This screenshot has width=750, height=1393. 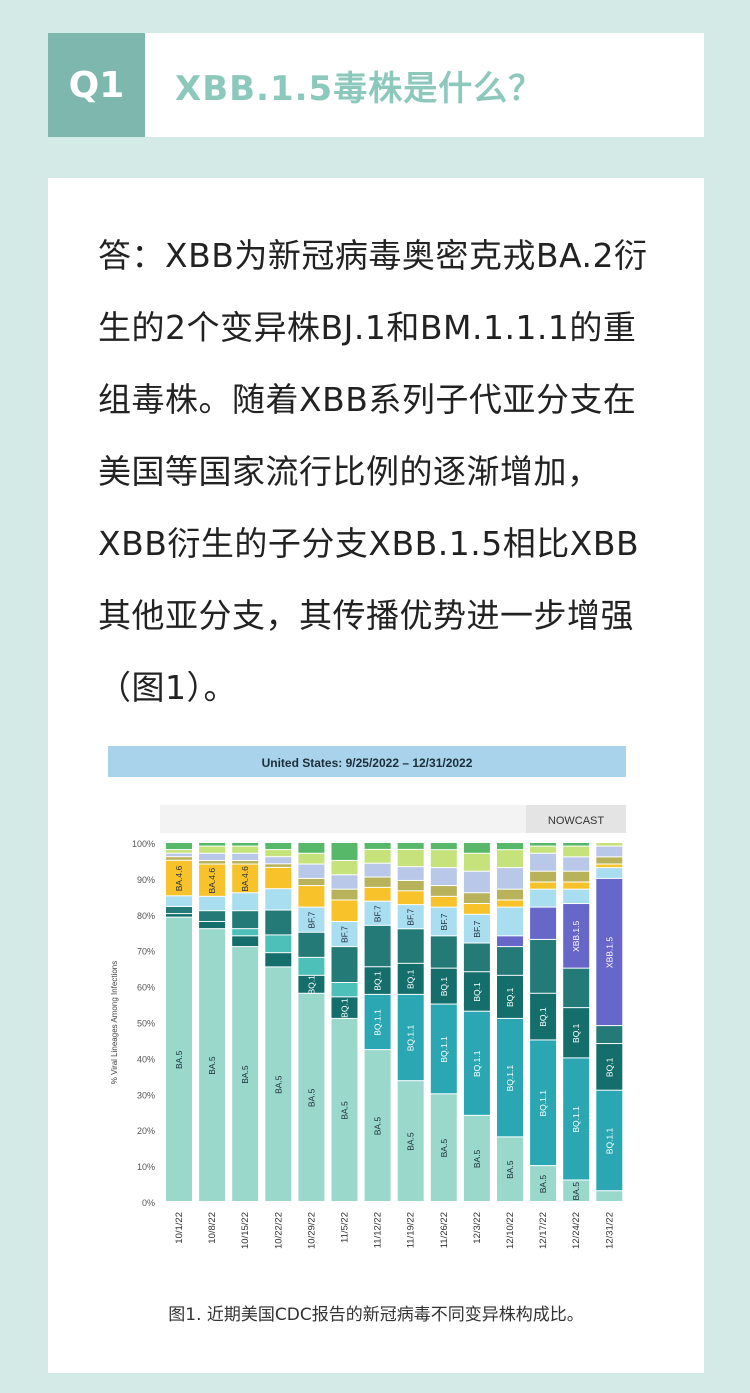 I want to click on chart-title-band, so click(x=367, y=761).